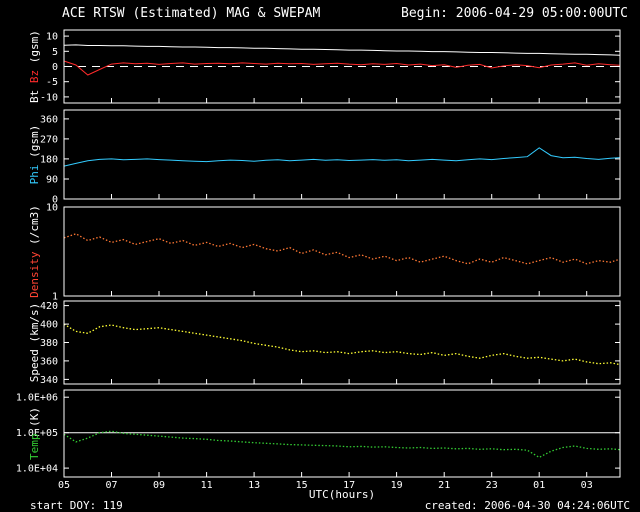  I want to click on series-bz, so click(342, 68).